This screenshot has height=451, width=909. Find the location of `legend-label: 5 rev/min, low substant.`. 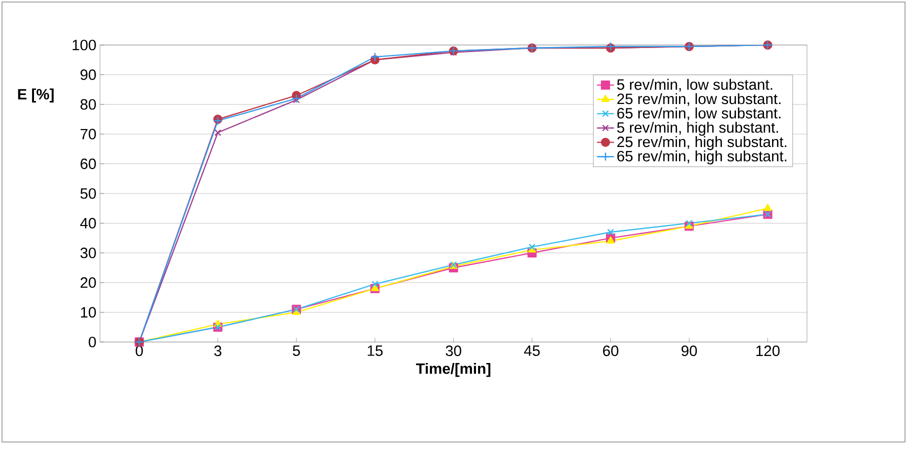

legend-label: 5 rev/min, low substant. is located at coordinates (694, 85).